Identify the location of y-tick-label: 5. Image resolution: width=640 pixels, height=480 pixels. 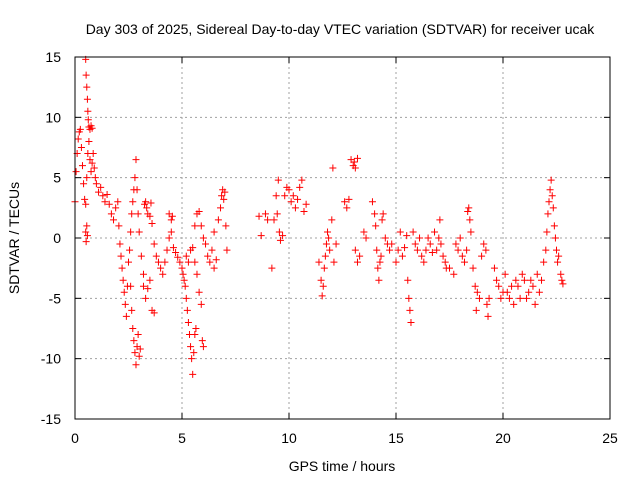
(57, 178).